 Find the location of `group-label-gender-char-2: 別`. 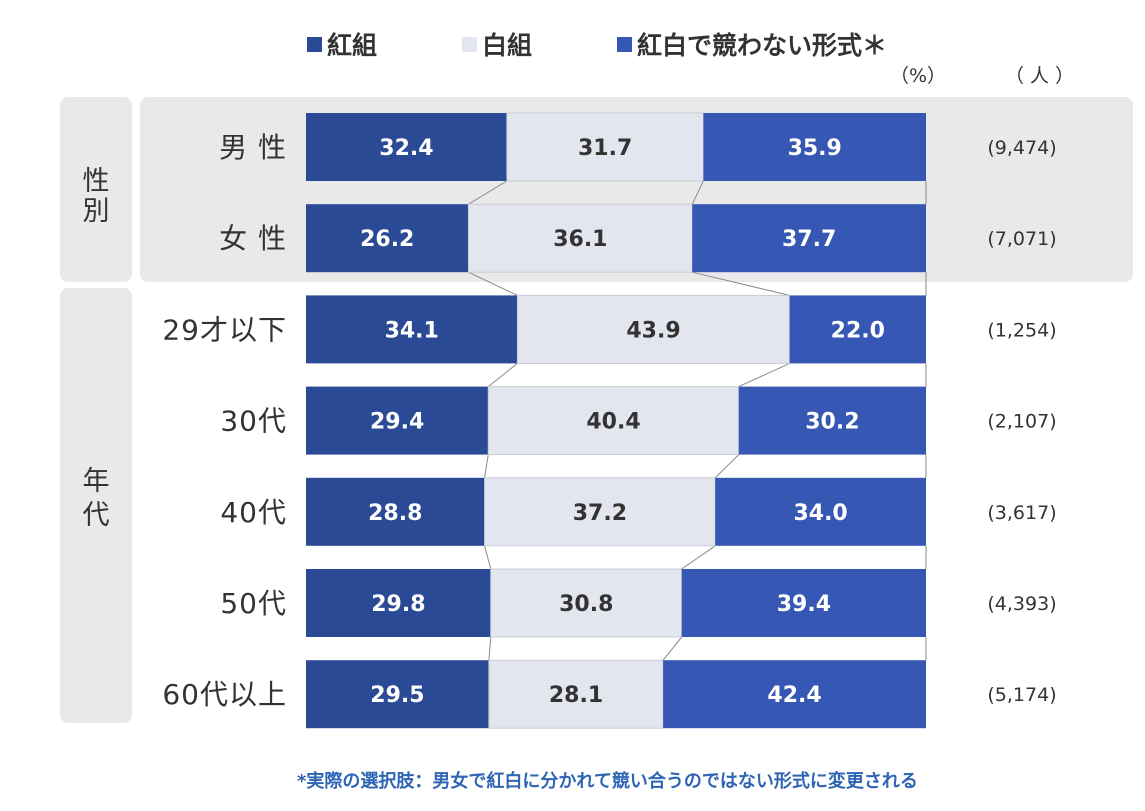

group-label-gender-char-2: 別 is located at coordinates (96, 211).